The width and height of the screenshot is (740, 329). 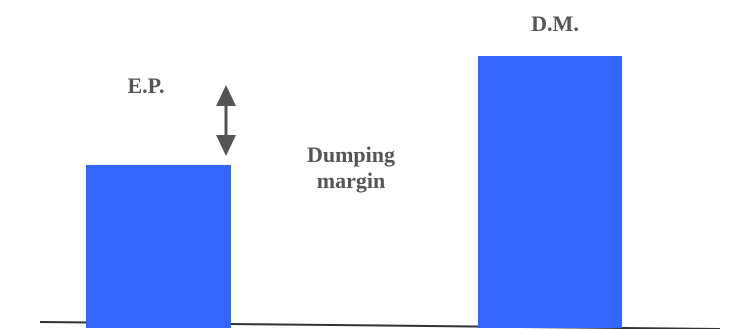 What do you see at coordinates (351, 181) in the screenshot?
I see `dumping-margin-line-2: margin` at bounding box center [351, 181].